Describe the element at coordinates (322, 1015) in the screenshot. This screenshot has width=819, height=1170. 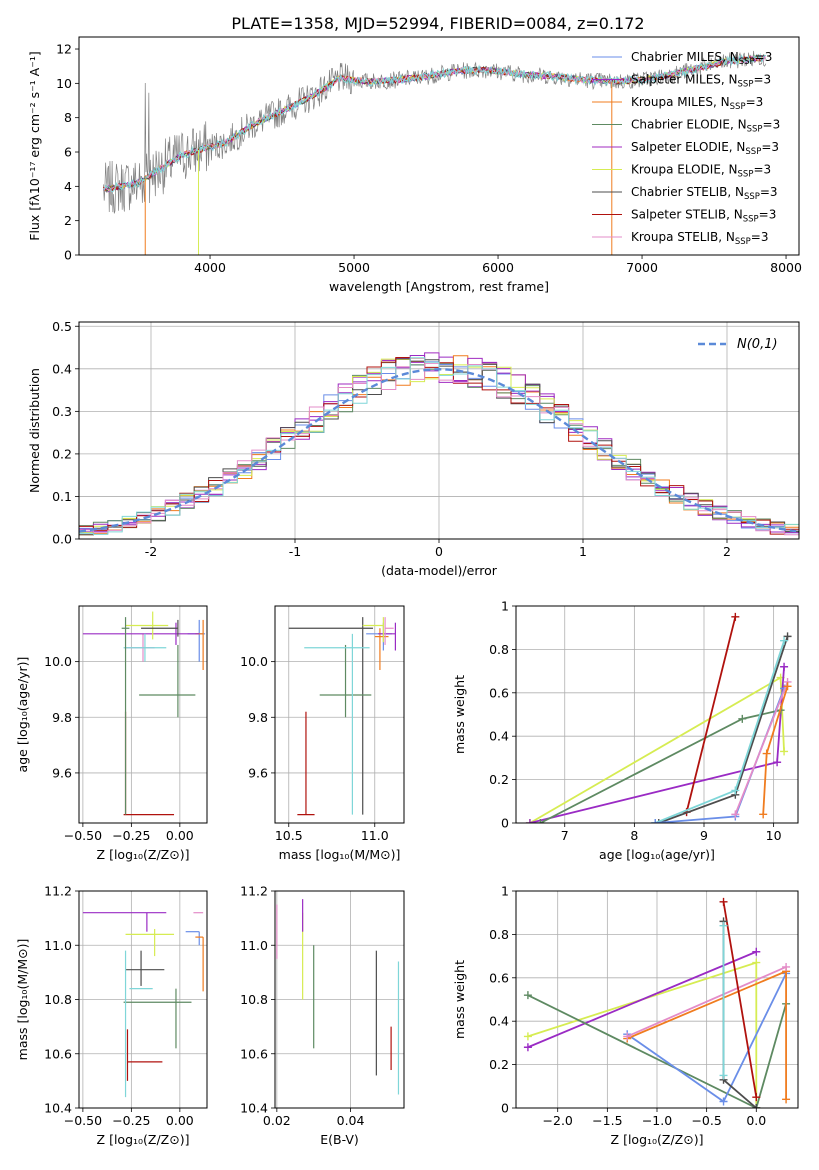
I see `mass-vs-extinction-panel: 0.02 0.04 10.4 10.6 10.8 11.0 11.2 E(B-V)` at that location.